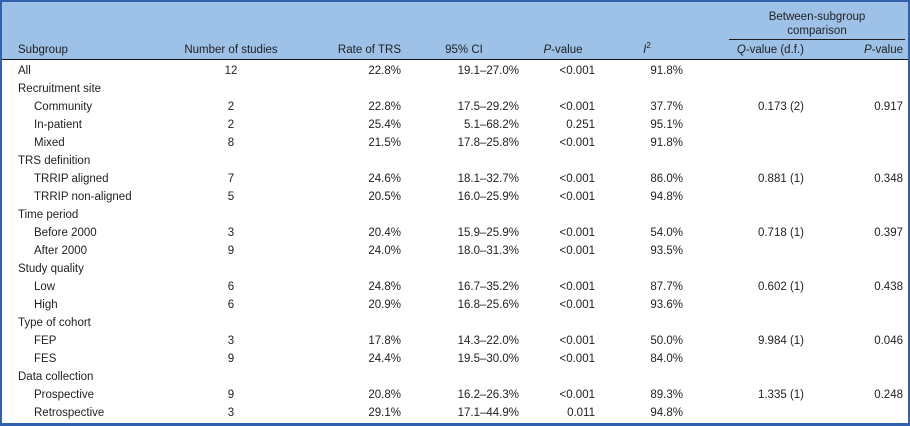 This screenshot has height=426, width=910. I want to click on num-studies-cell: 7, so click(231, 178).